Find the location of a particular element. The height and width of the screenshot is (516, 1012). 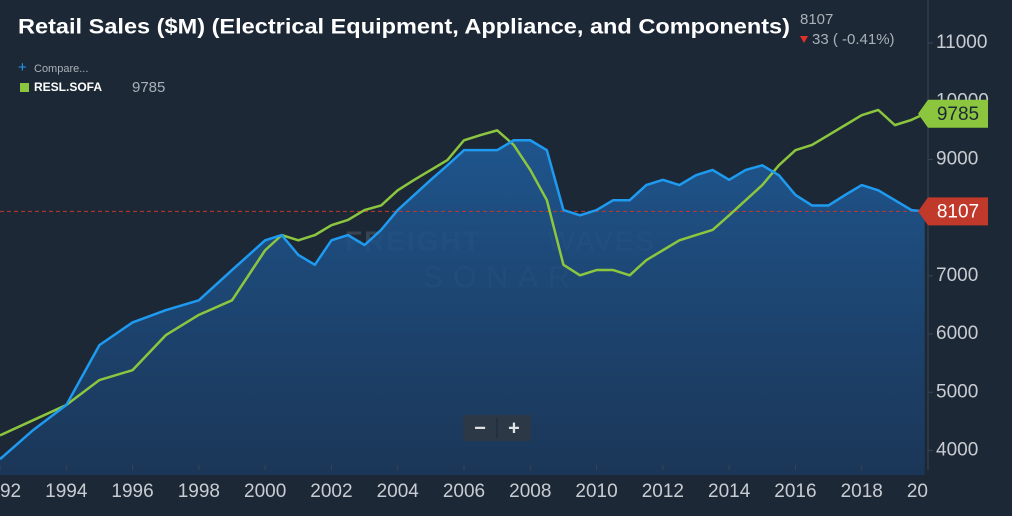

y-tick-label: 4000 is located at coordinates (957, 449).